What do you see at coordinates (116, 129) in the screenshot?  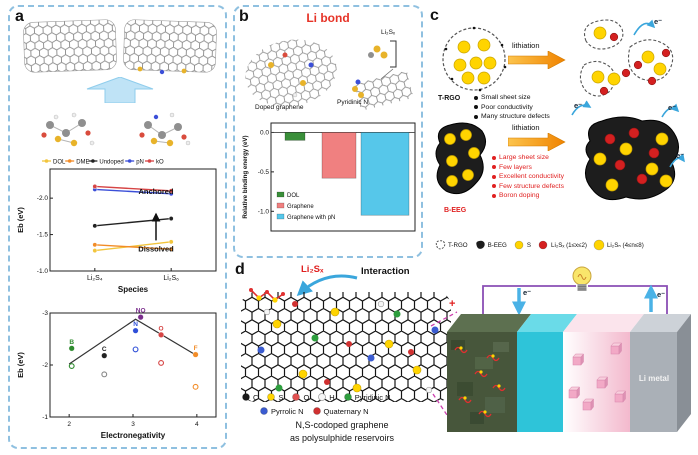 I see `solvated-molecules-illustration` at bounding box center [116, 129].